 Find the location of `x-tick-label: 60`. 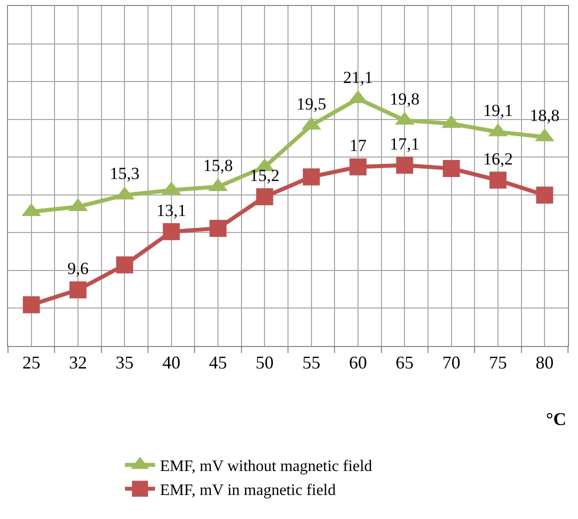

x-tick-label: 60 is located at coordinates (358, 362).